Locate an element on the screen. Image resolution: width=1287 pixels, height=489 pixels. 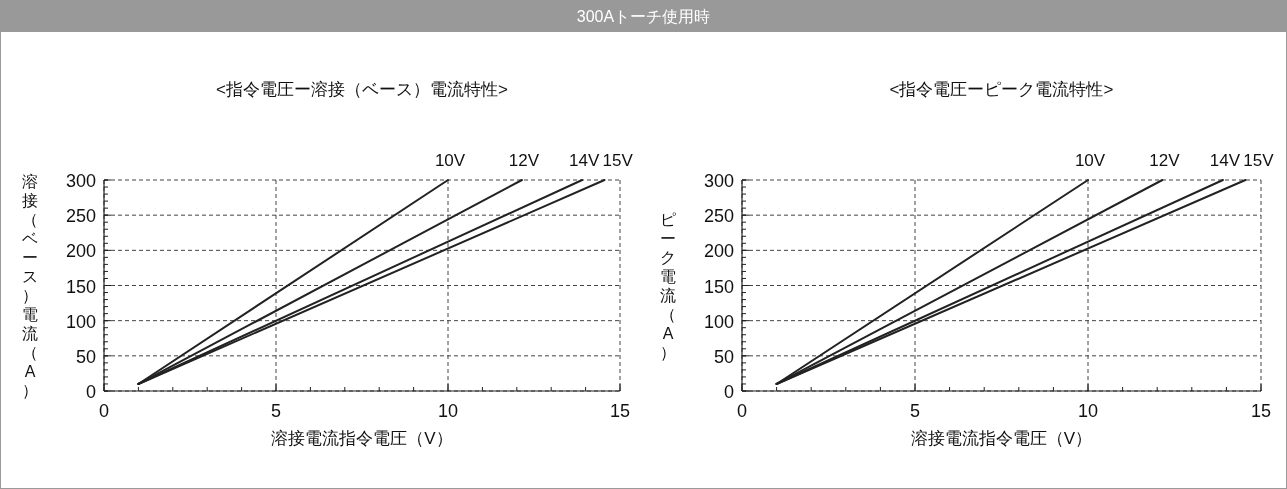
chart-subtitle: <指令電圧ー溶接（ベース）電流特性> is located at coordinates (362, 89).